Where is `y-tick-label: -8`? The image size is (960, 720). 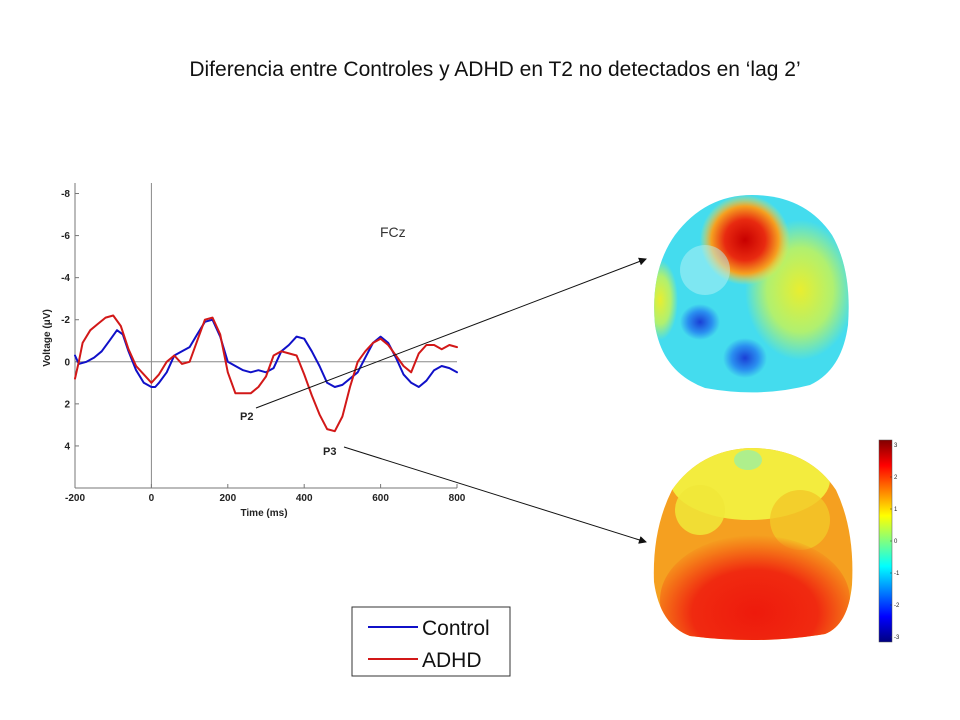 y-tick-label: -8 is located at coordinates (65, 194).